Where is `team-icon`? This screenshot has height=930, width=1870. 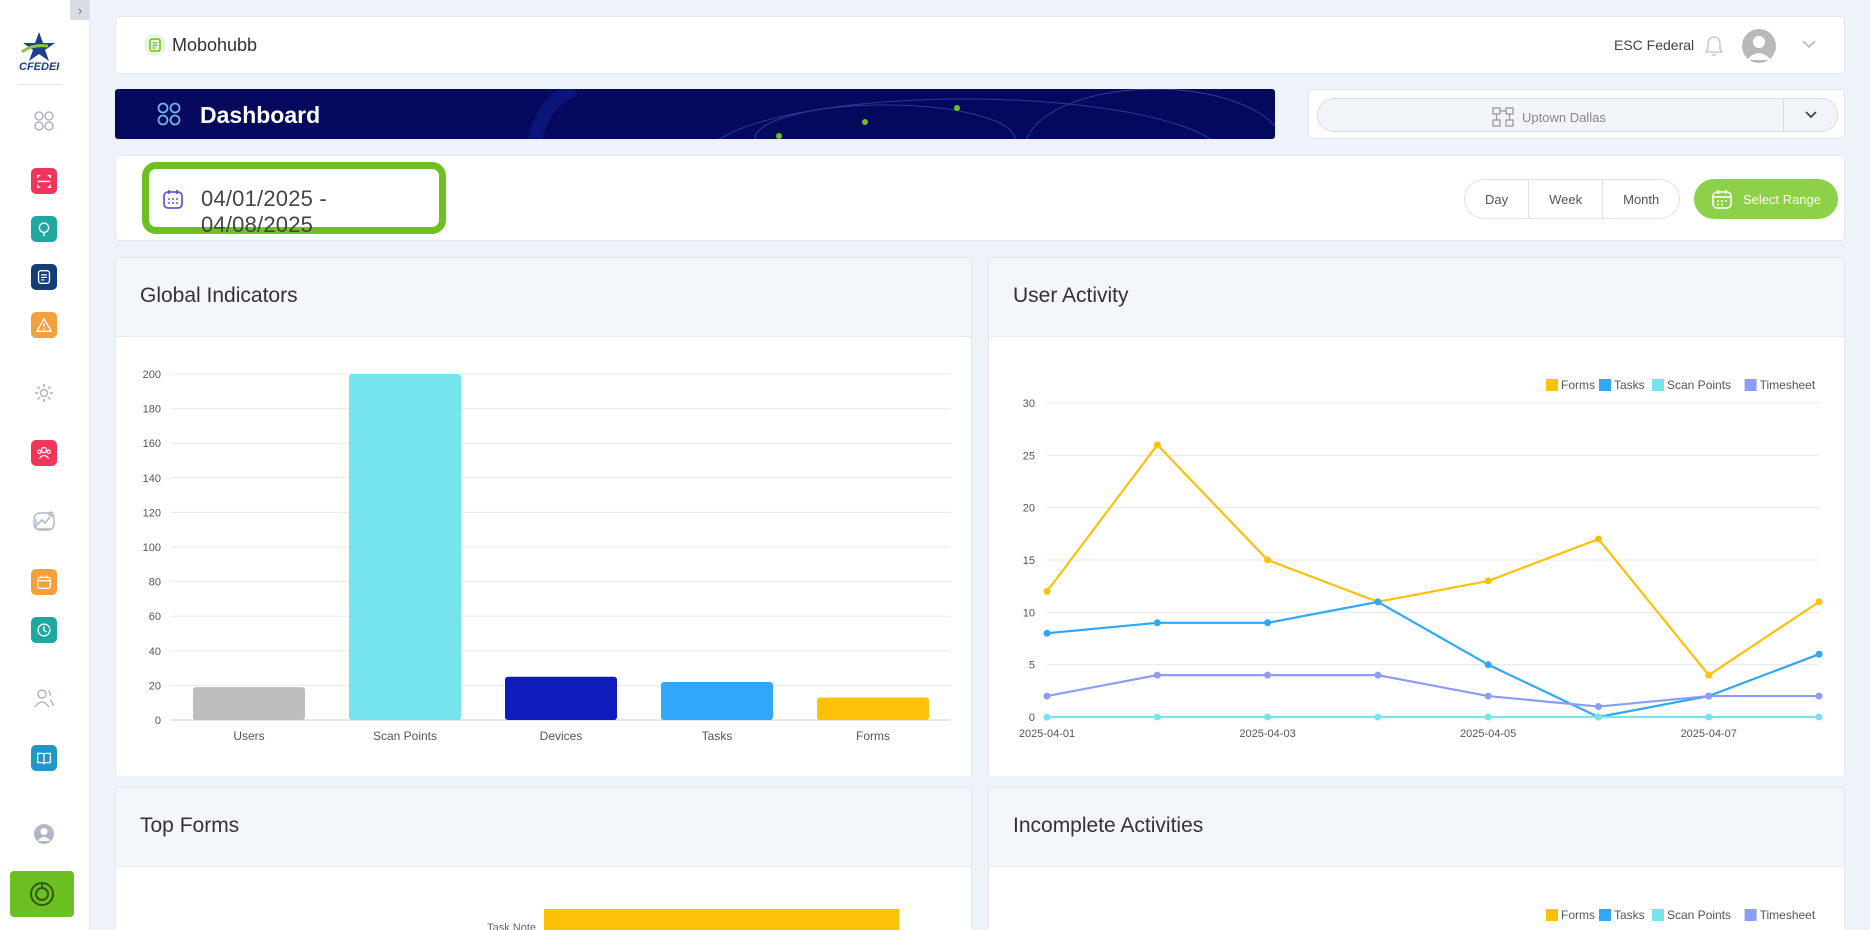
team-icon is located at coordinates (44, 453).